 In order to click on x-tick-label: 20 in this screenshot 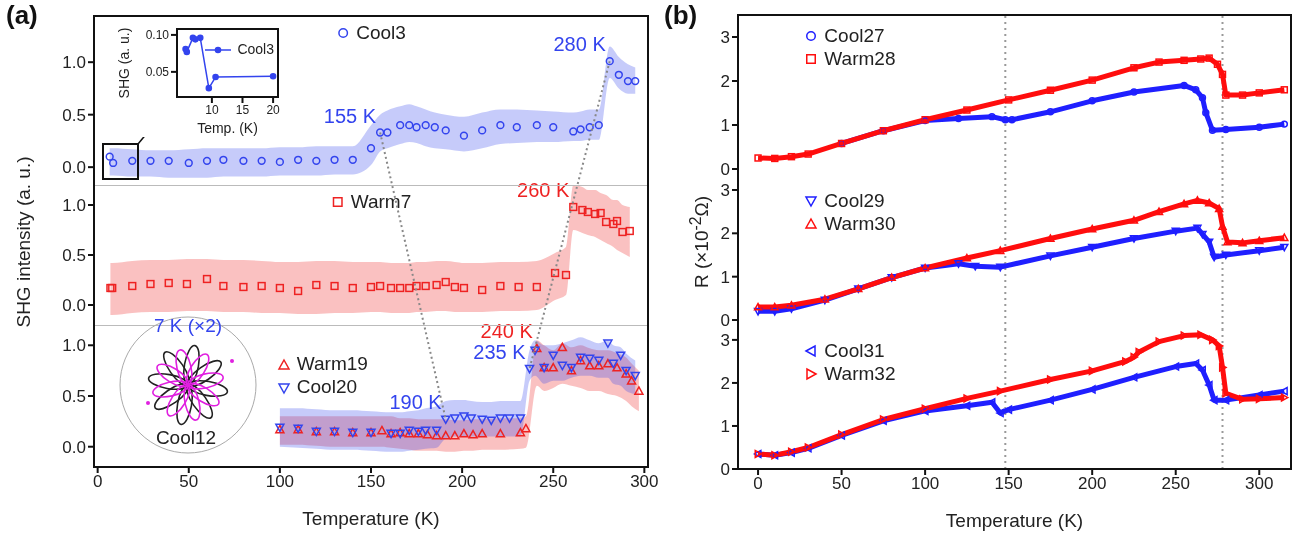, I will do `click(273, 109)`.